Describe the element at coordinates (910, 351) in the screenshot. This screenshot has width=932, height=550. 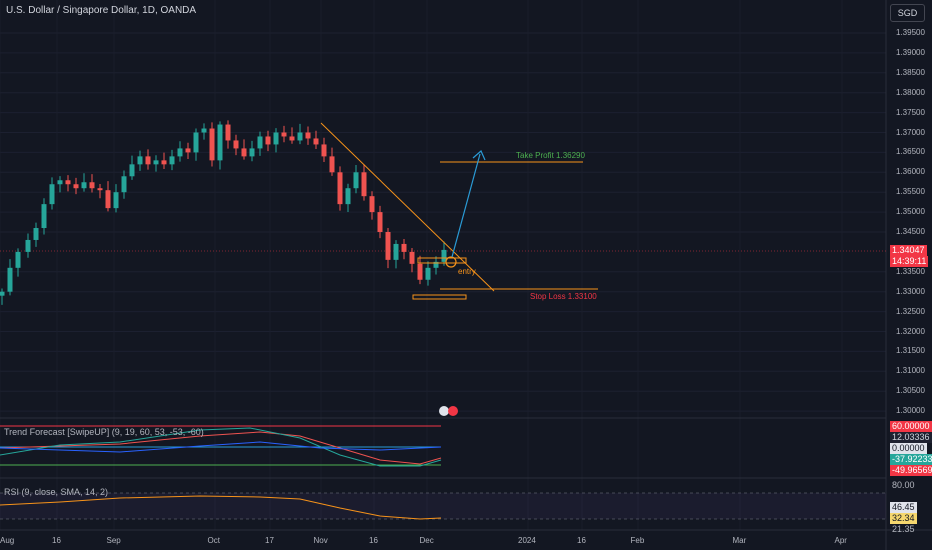
I see `price-tick-label: 1.31500` at that location.